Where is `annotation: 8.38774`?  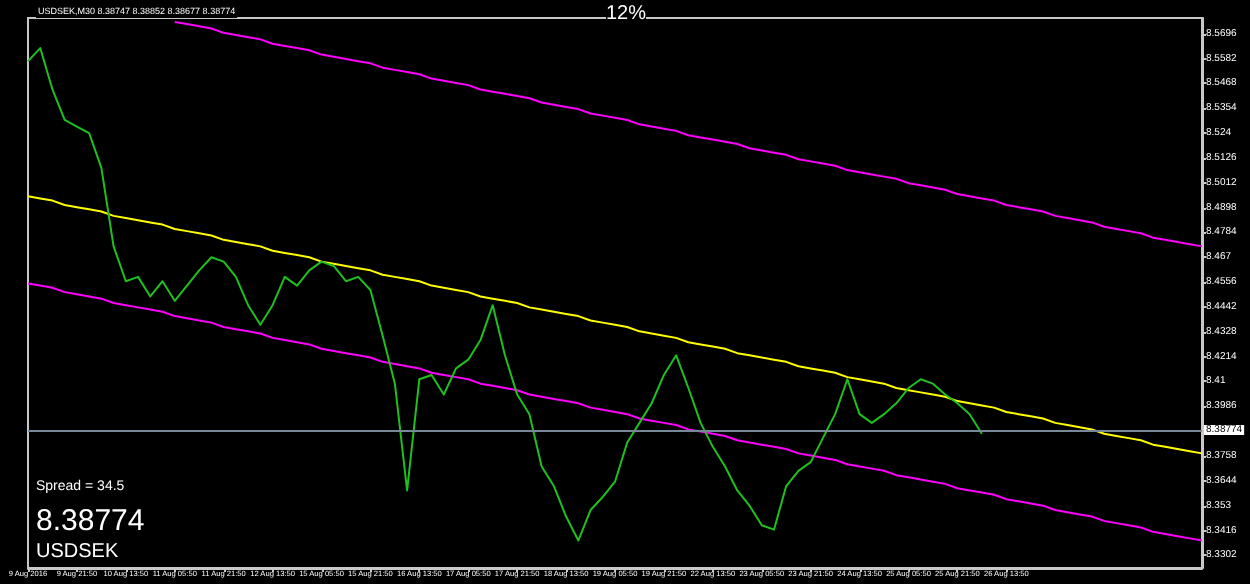 annotation: 8.38774 is located at coordinates (90, 521).